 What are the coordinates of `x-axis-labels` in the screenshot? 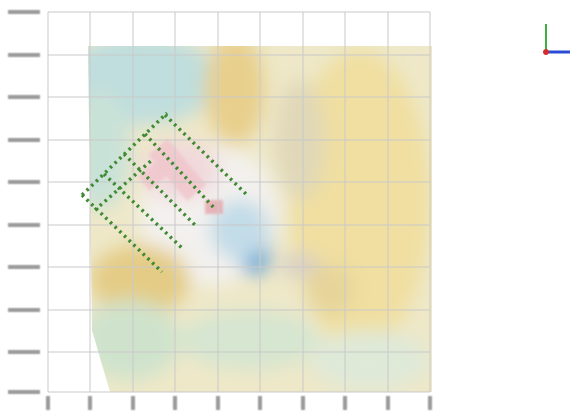 It's located at (239, 403).